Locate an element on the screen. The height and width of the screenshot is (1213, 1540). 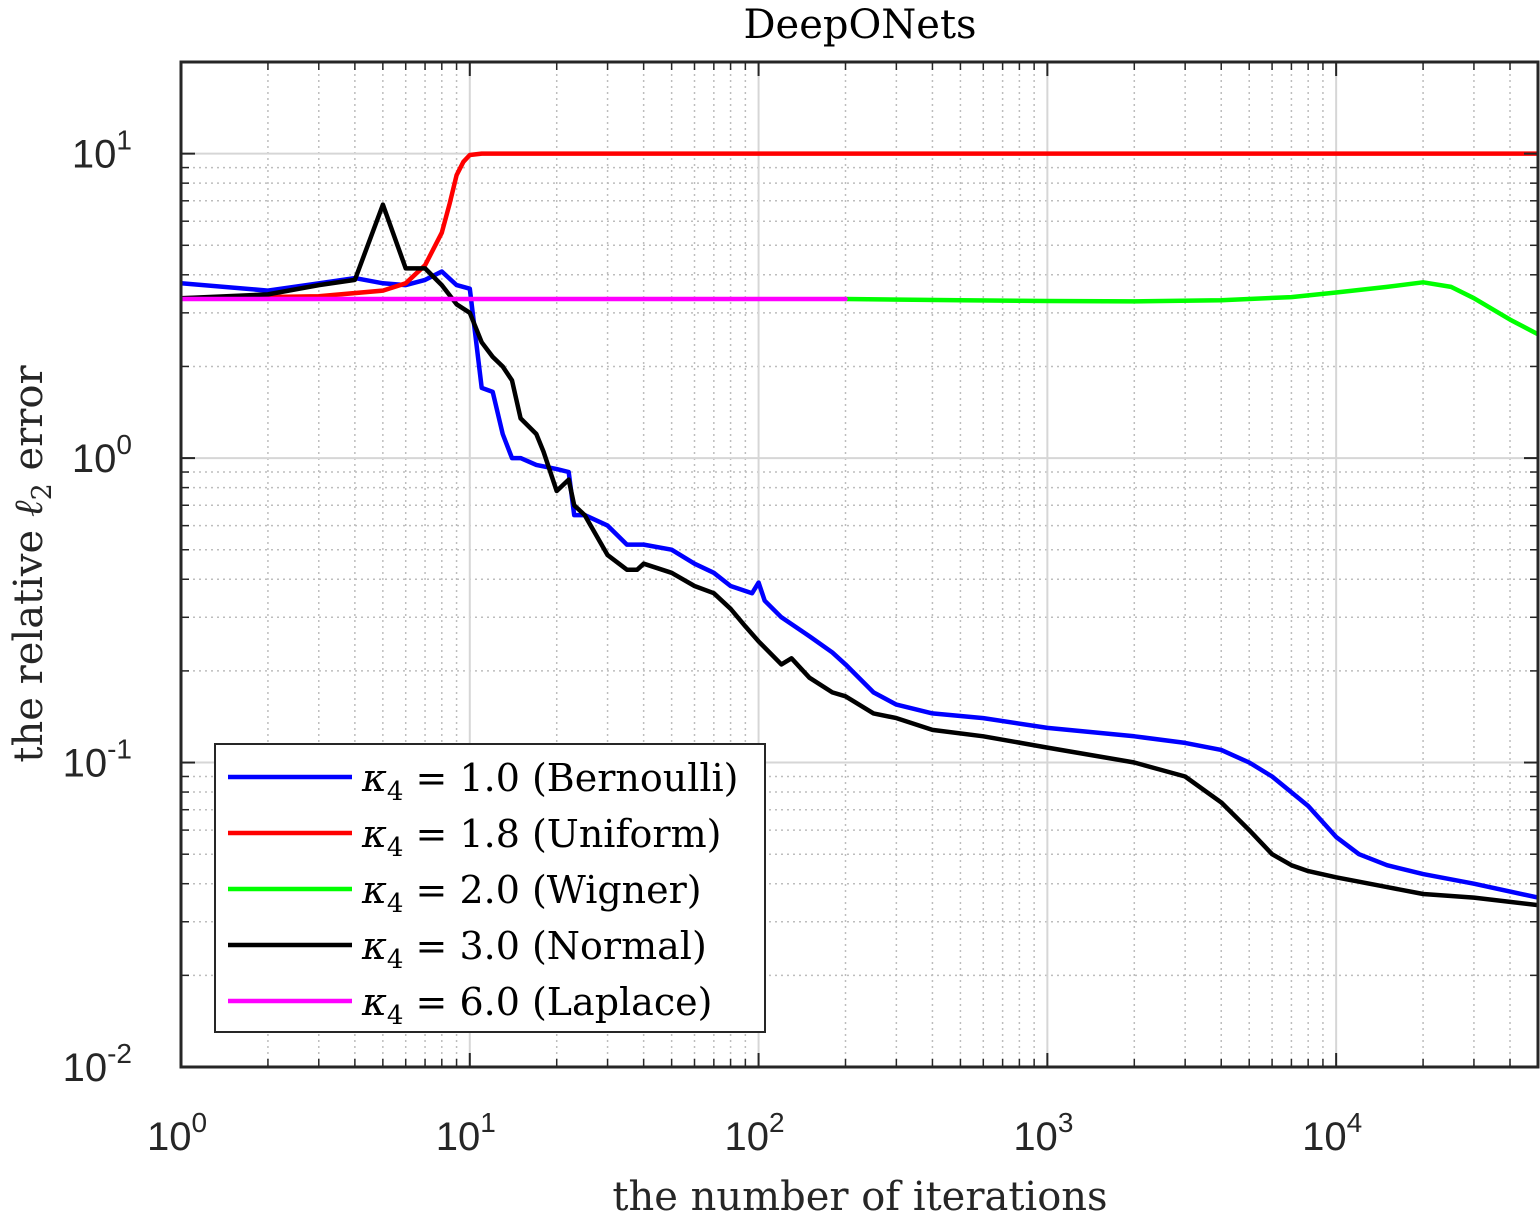
x-tick-label: 10³ is located at coordinates (1043, 1133).